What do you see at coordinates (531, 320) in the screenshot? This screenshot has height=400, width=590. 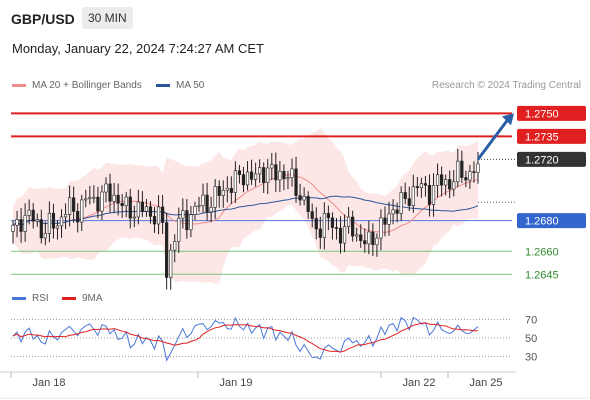 I see `rsi-tick-label: 70` at bounding box center [531, 320].